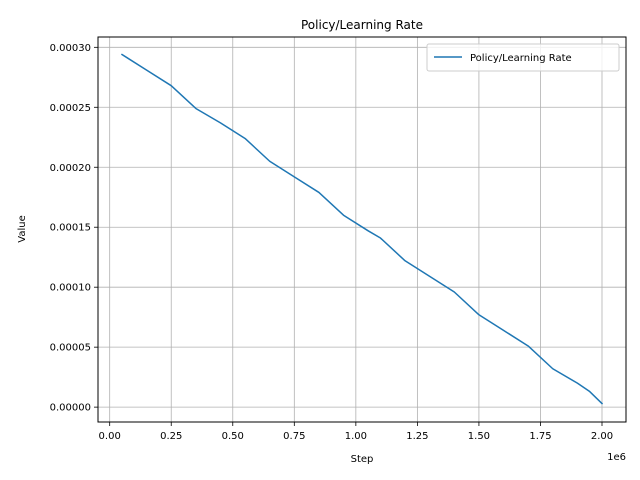  Describe the element at coordinates (171, 436) in the screenshot. I see `x-tick-label: 0.25` at that location.